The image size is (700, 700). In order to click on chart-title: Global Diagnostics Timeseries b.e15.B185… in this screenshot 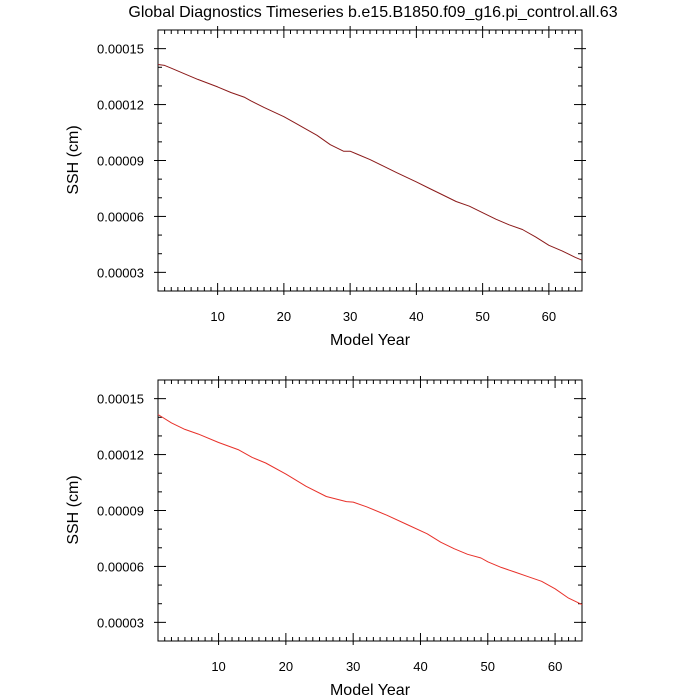, I will do `click(372, 12)`.